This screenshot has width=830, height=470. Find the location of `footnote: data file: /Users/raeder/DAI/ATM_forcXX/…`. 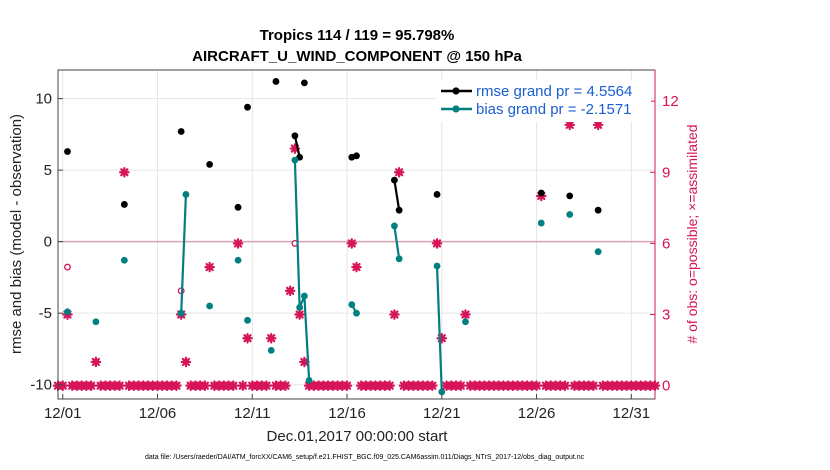

footnote: data file: /Users/raeder/DAI/ATM_forcXX/… is located at coordinates (365, 457).